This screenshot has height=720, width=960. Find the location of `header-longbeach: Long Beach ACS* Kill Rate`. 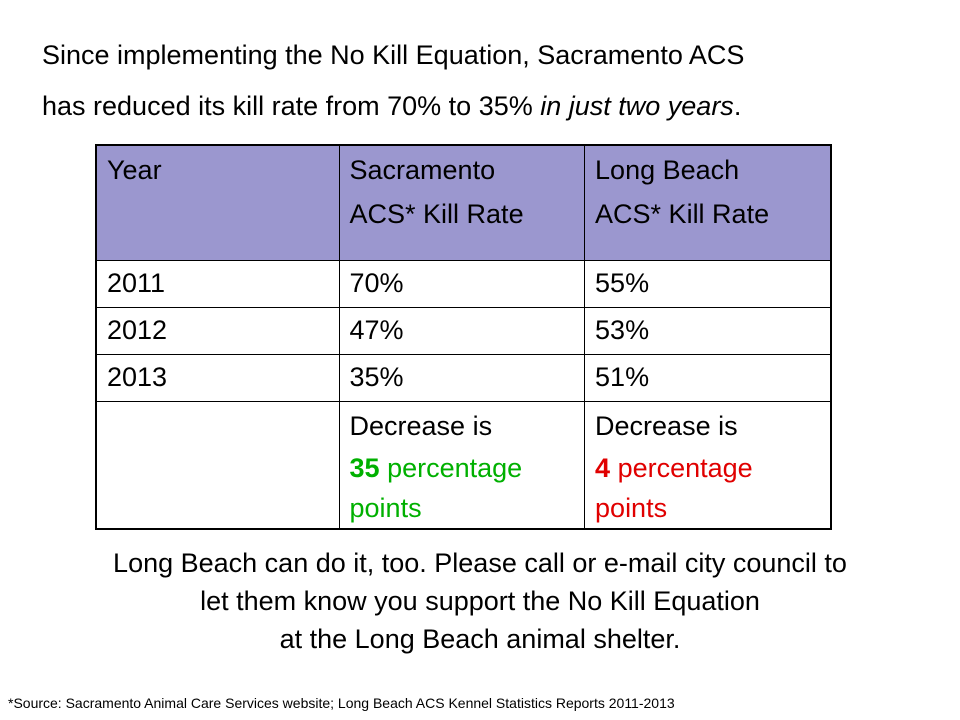

header-longbeach: Long Beach ACS* Kill Rate is located at coordinates (708, 202).